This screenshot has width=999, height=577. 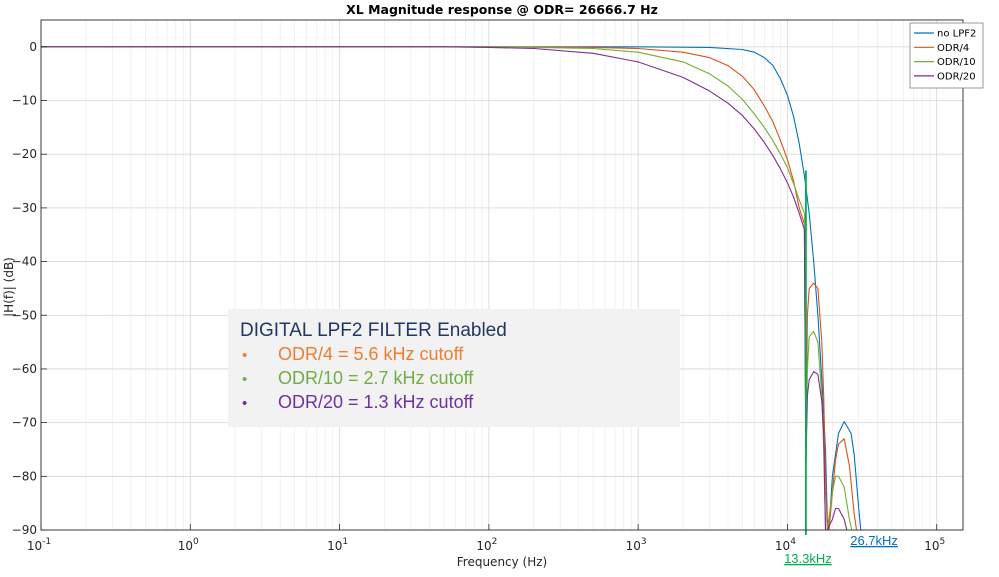 I want to click on legend-box, so click(x=946, y=55).